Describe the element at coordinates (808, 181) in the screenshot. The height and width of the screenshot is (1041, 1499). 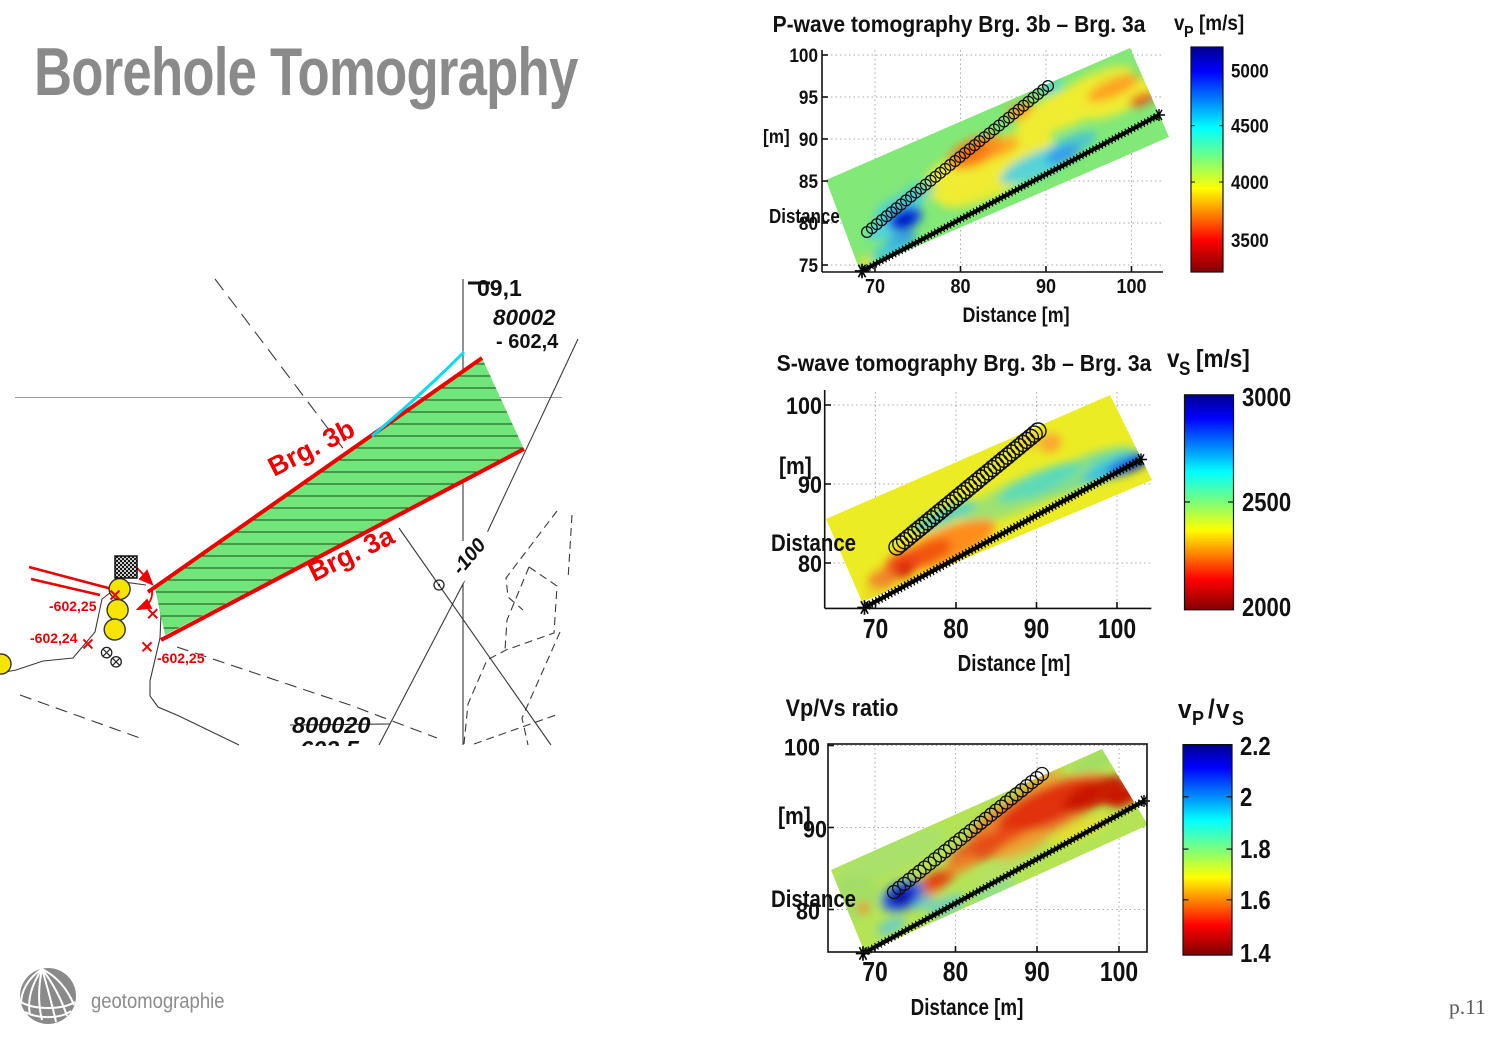
I see `svg-text: 85` at that location.